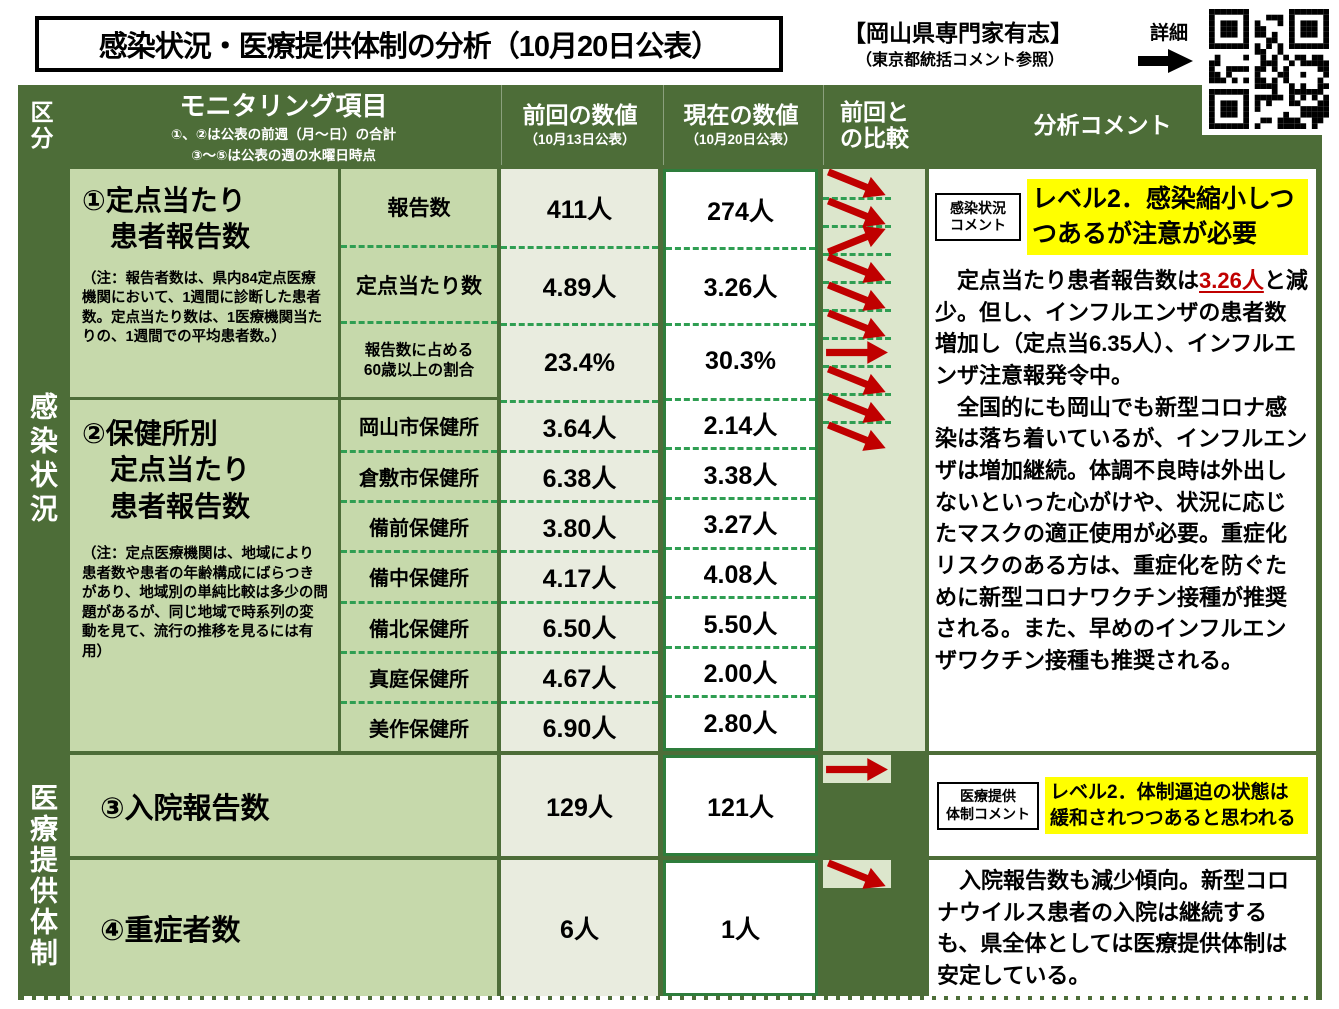 This screenshot has height=1009, width=1339. Describe the element at coordinates (1268, 69) in the screenshot. I see `qr-code` at that location.